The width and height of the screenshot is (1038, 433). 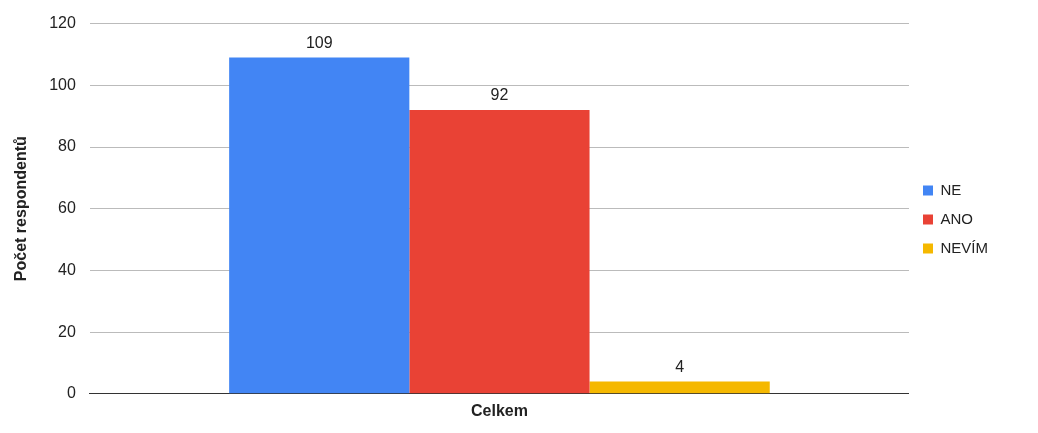 I want to click on y-tick-label: 100, so click(x=62, y=84).